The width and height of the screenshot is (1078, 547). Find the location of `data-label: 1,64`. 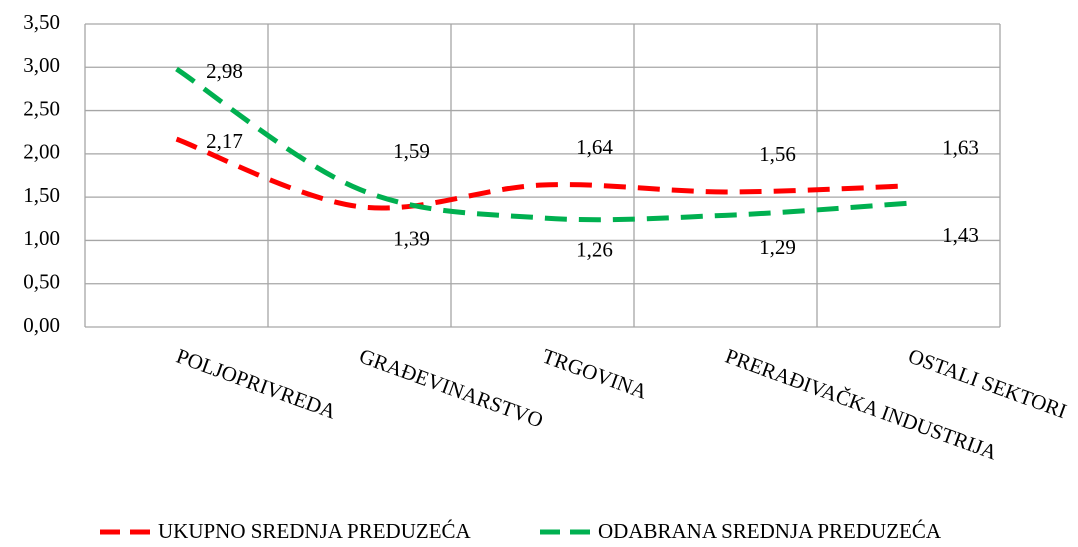

data-label: 1,64 is located at coordinates (594, 147).